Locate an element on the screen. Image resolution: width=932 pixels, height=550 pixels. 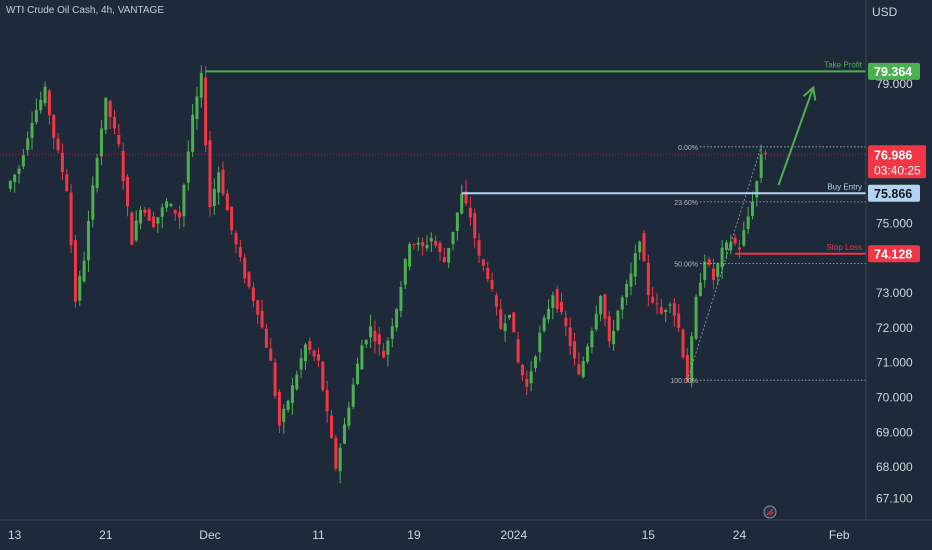
time-tick-label: 24 is located at coordinates (740, 535).